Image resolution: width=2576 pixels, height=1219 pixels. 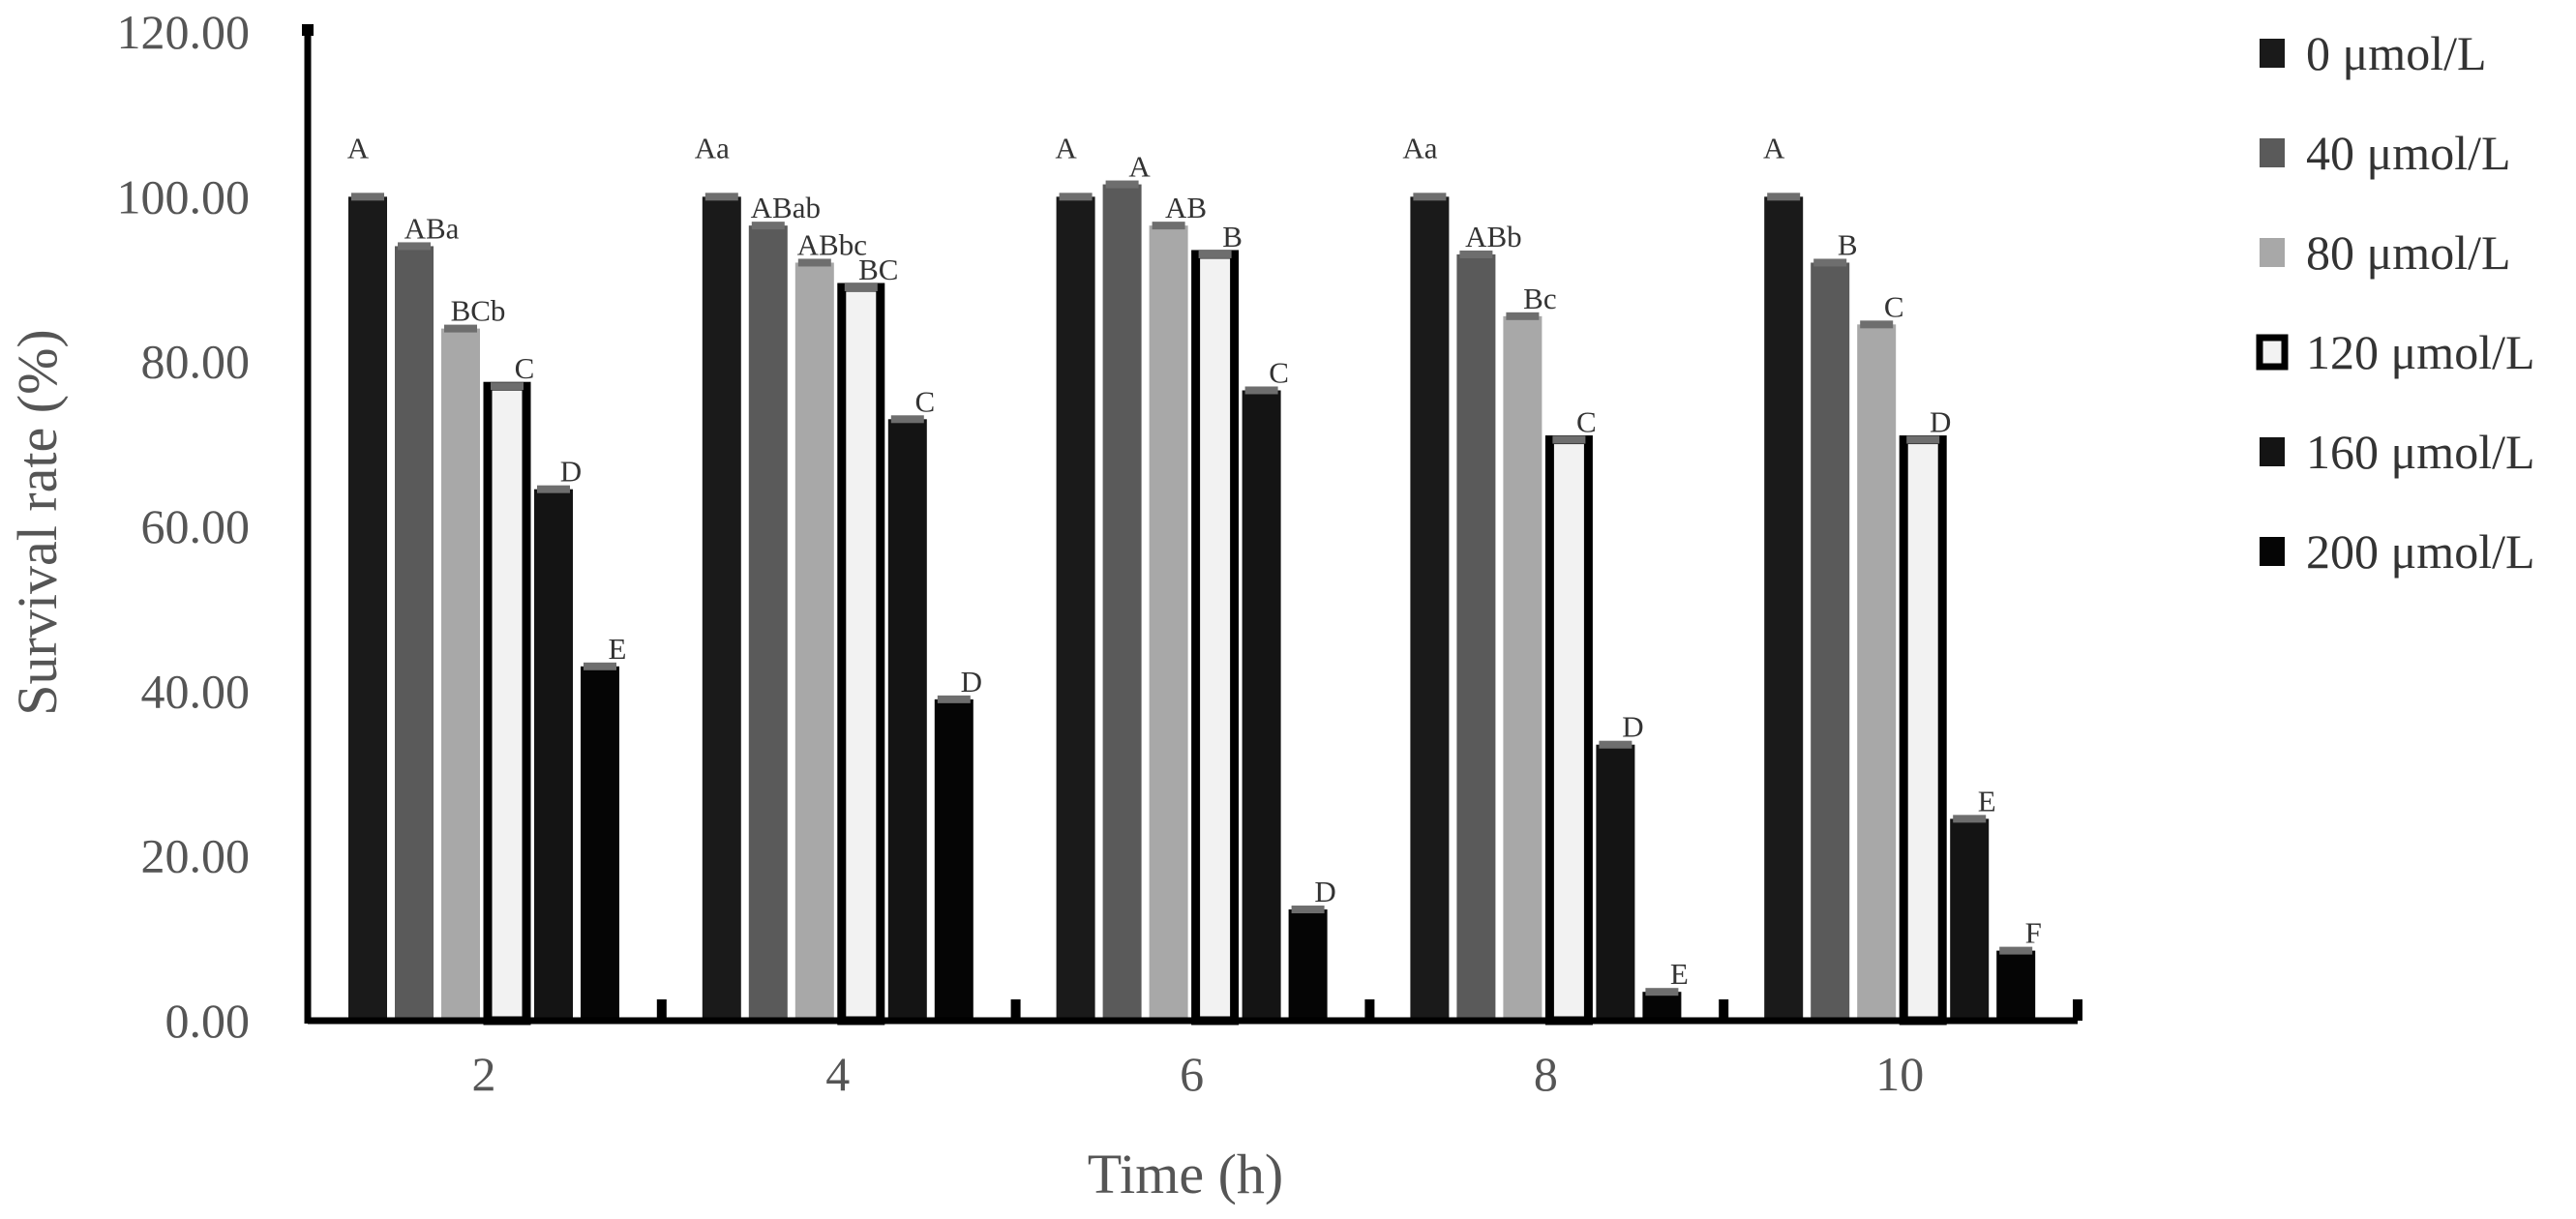 What do you see at coordinates (1899, 1074) in the screenshot?
I see `x-tick-label: 10` at bounding box center [1899, 1074].